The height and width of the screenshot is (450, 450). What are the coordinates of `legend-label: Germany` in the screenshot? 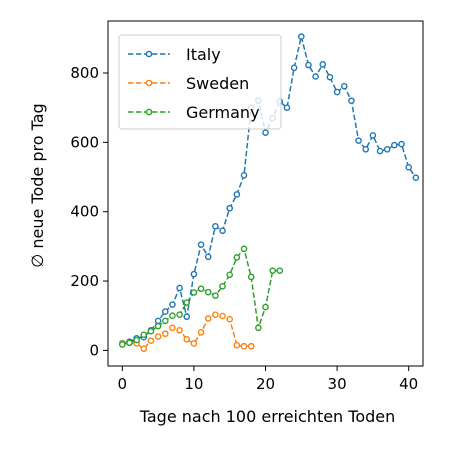 It's located at (223, 112).